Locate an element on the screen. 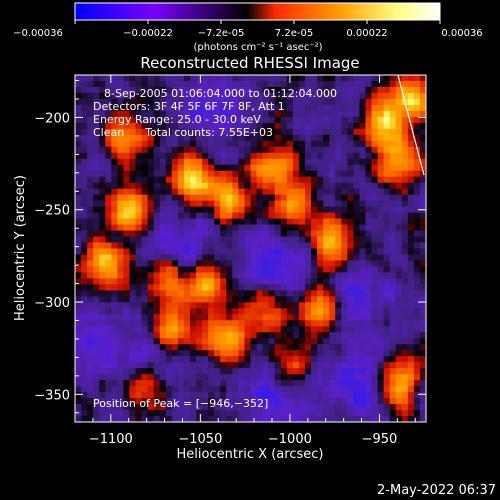  colorbar-tick-label: 0.00022 is located at coordinates (366, 33).